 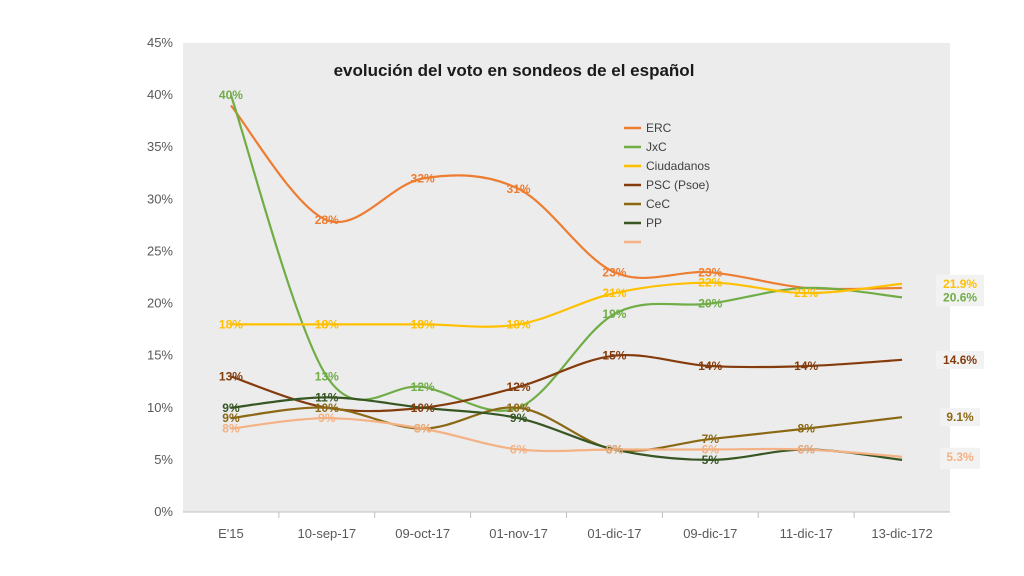 What do you see at coordinates (656, 147) in the screenshot?
I see `legend-label: JxC` at bounding box center [656, 147].